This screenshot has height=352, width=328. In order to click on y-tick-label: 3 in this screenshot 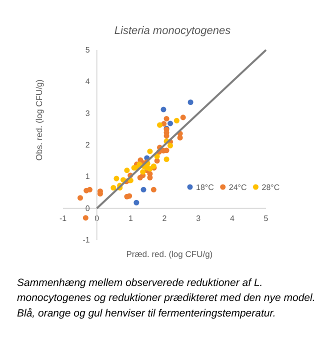, I will do `click(87, 113)`.